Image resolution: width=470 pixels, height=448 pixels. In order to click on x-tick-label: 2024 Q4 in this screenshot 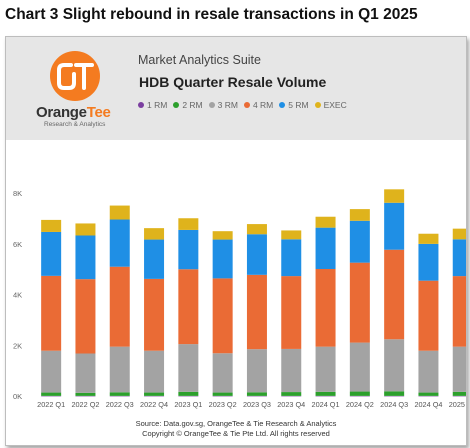, I will do `click(428, 404)`.